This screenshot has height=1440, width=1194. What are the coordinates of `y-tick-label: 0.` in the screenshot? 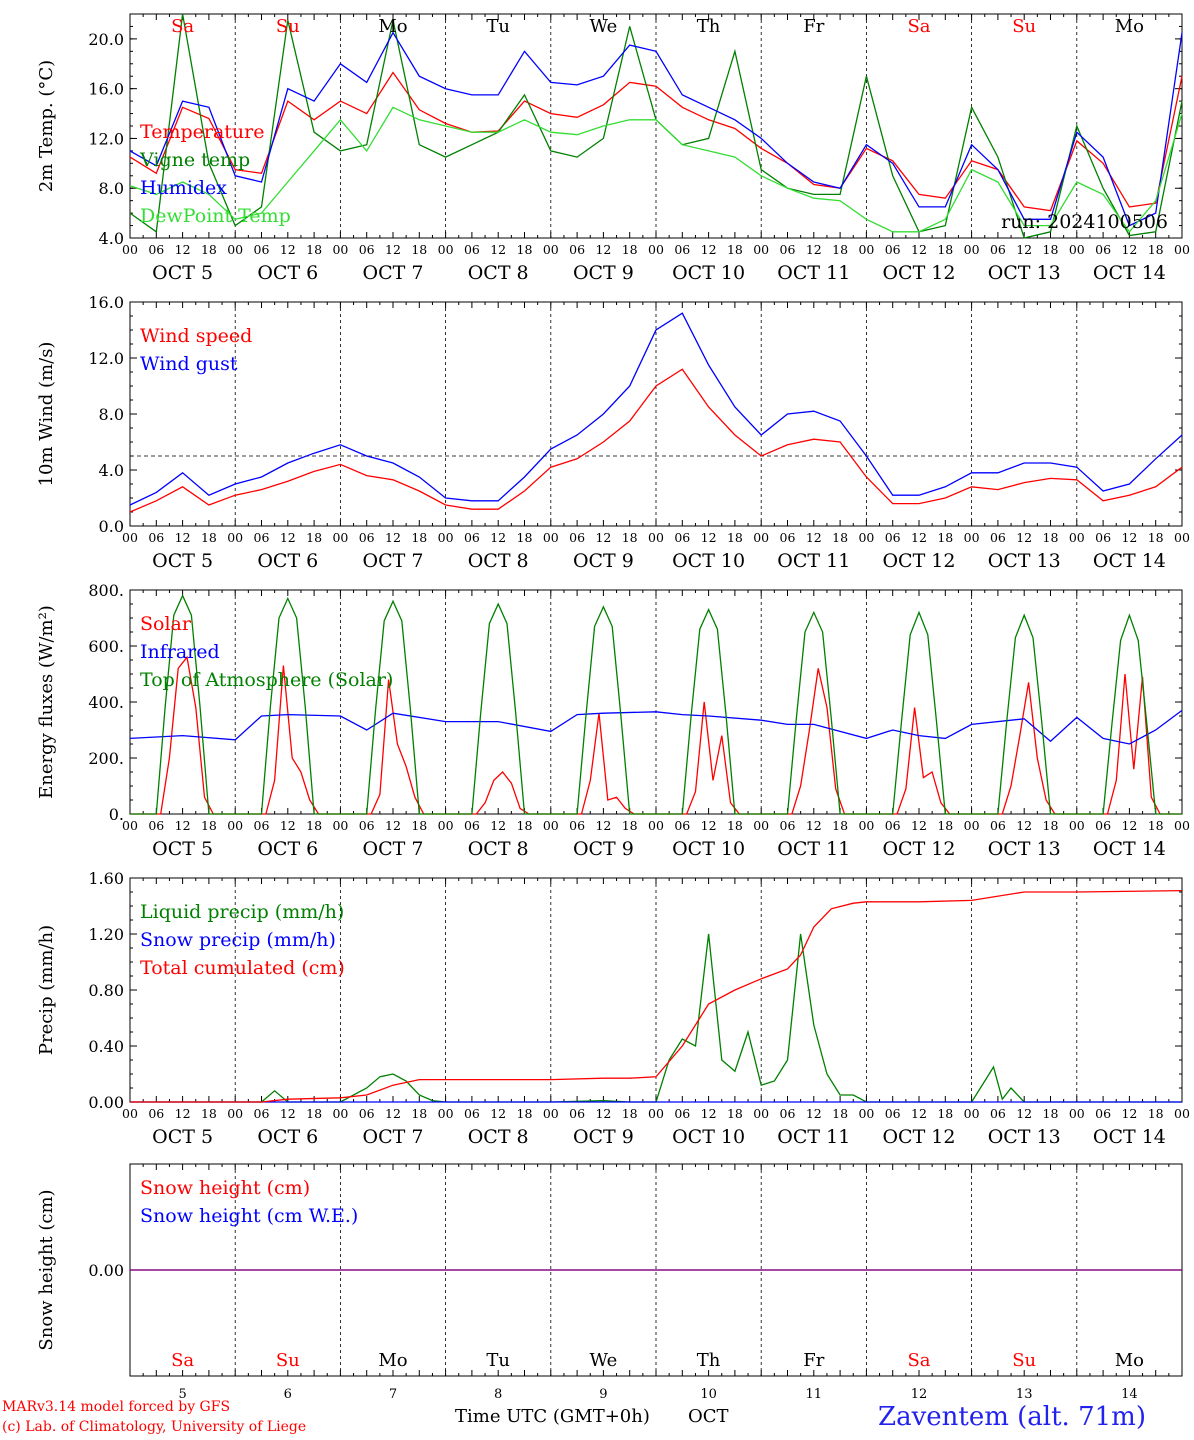 It's located at (116, 814).